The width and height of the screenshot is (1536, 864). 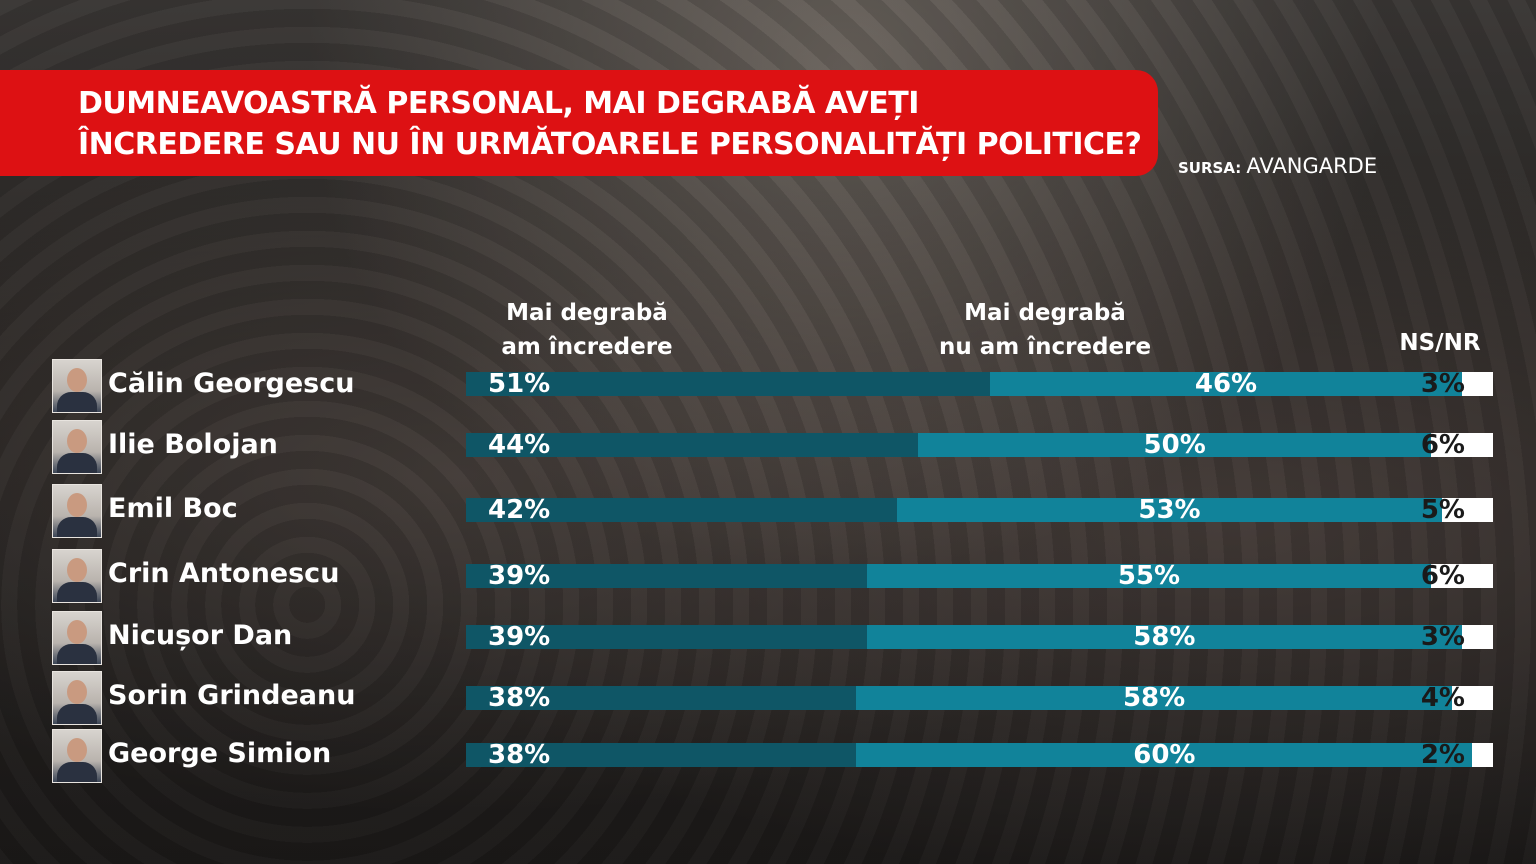 I want to click on column-header-trust: Mai degrabă am încredere, so click(x=587, y=330).